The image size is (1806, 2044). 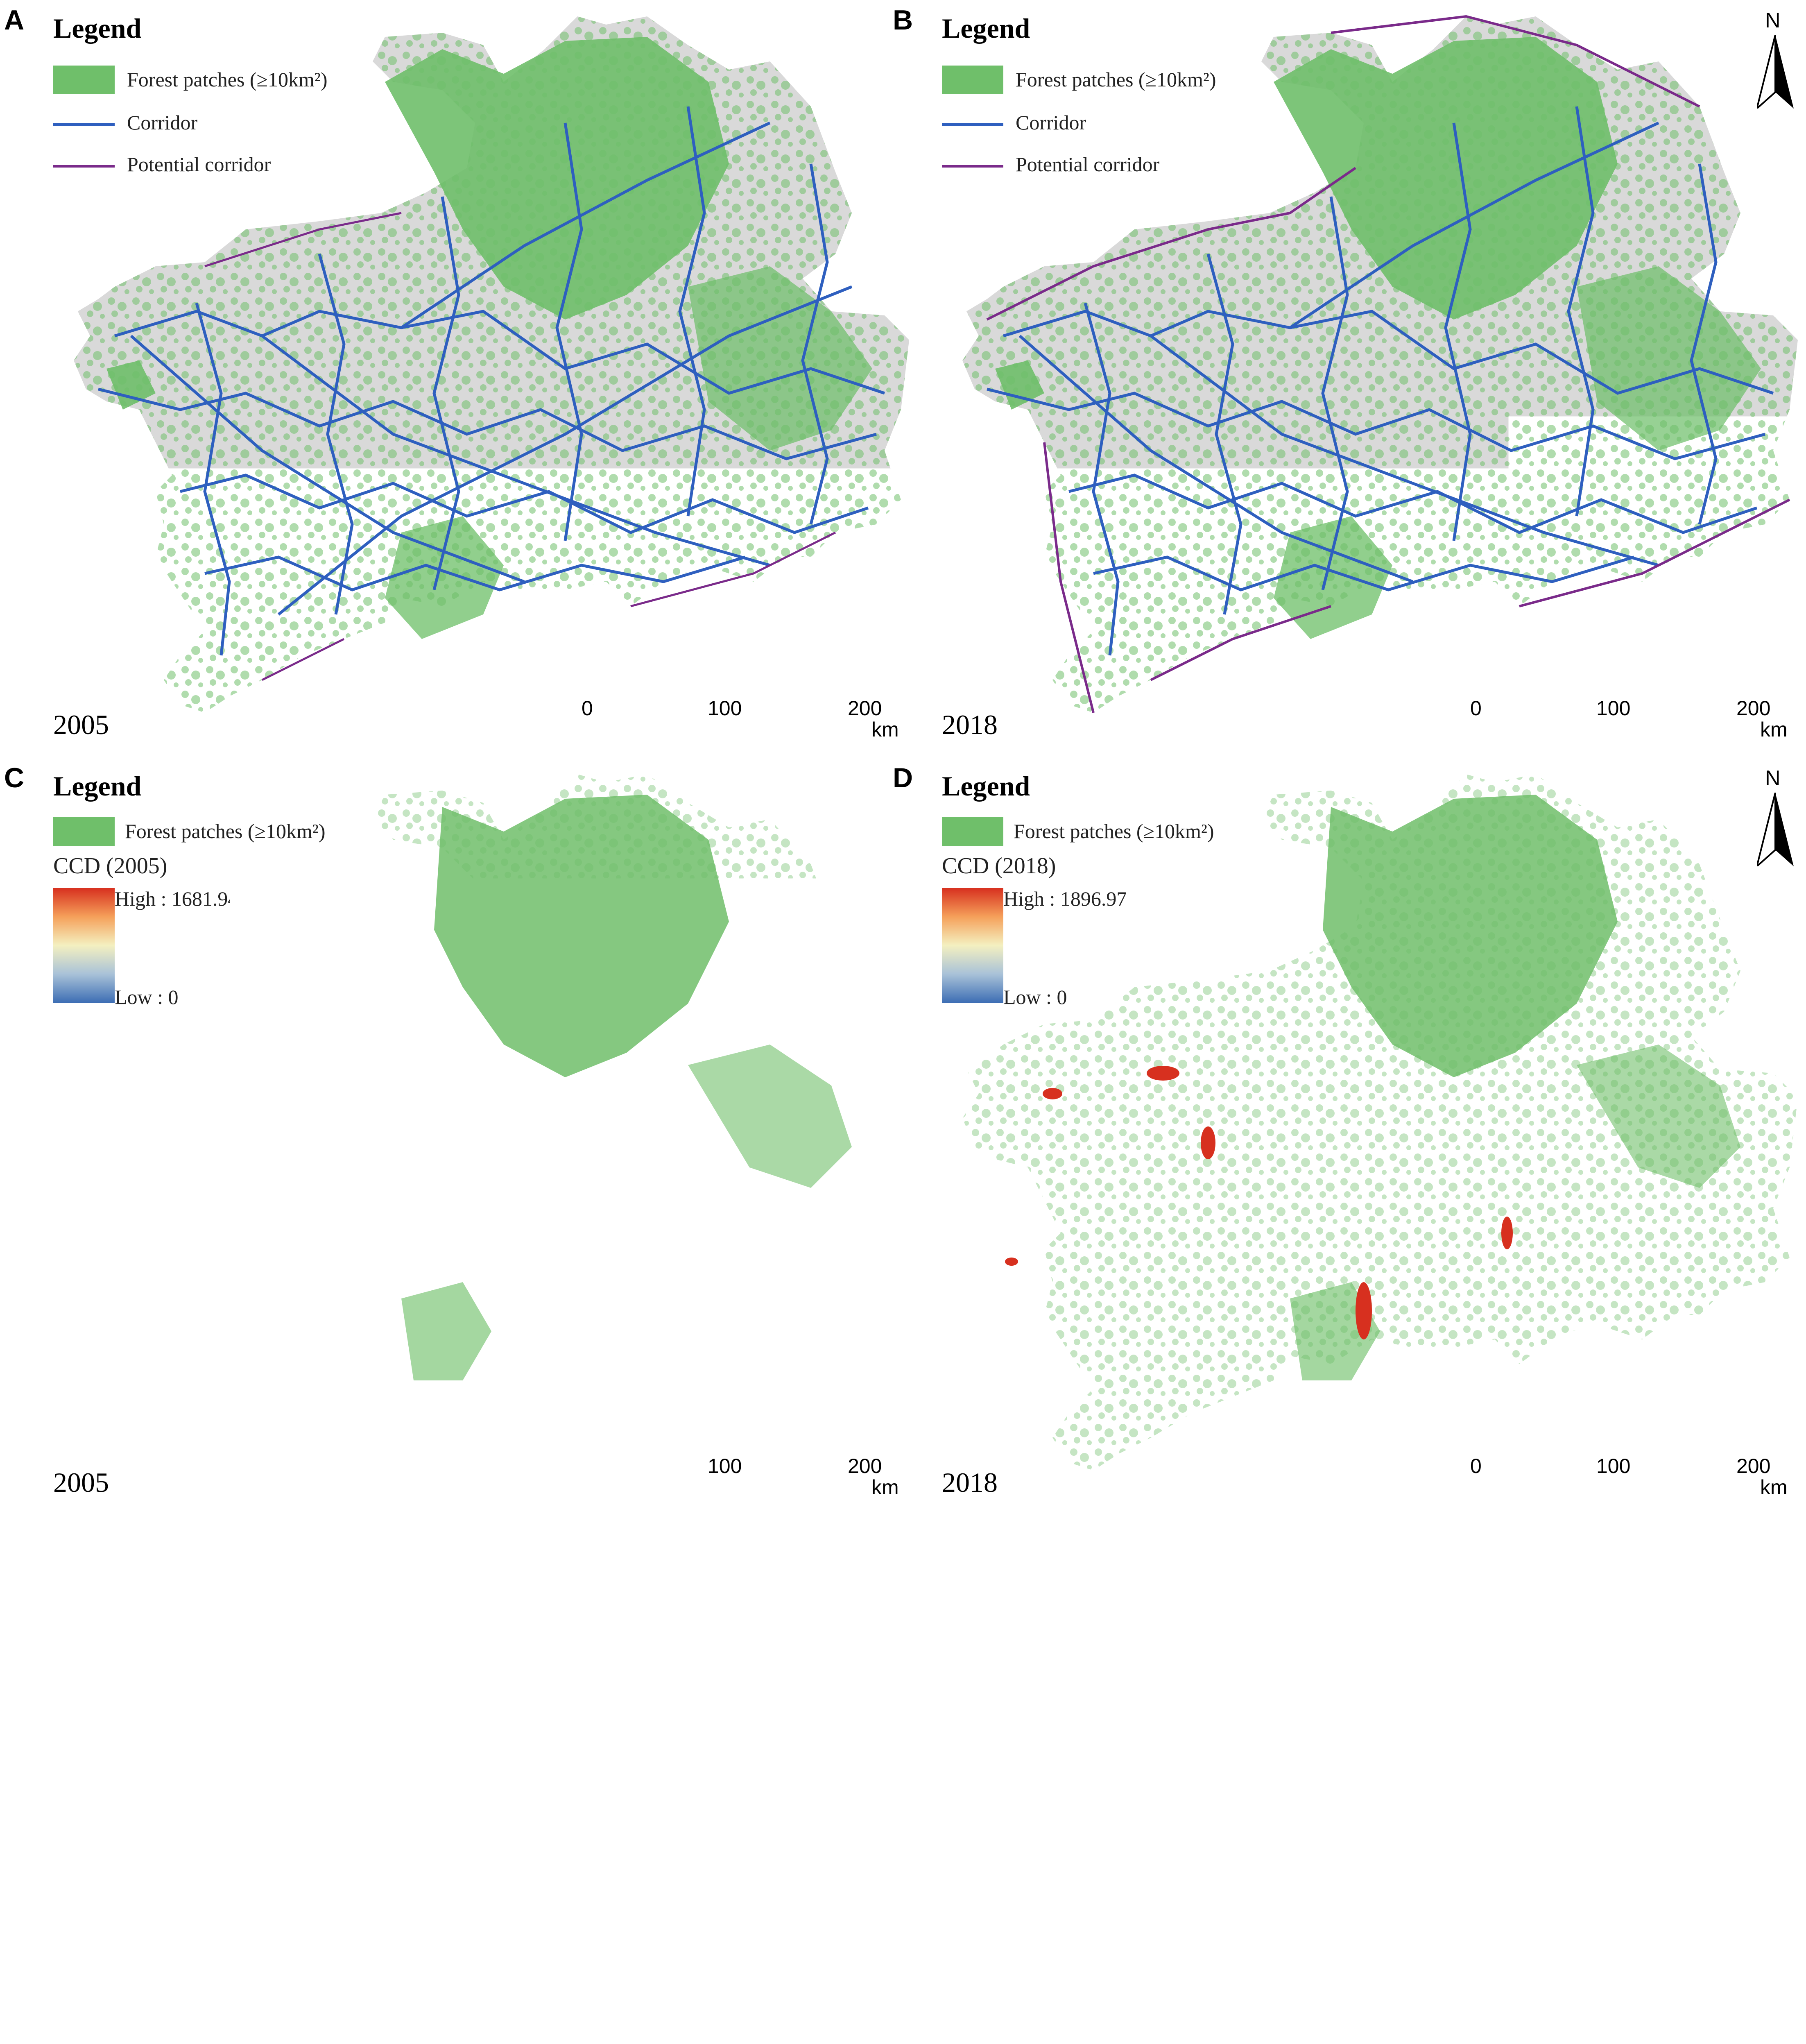 What do you see at coordinates (1308, 1558) in the screenshot?
I see `legend-label: 2018` at bounding box center [1308, 1558].